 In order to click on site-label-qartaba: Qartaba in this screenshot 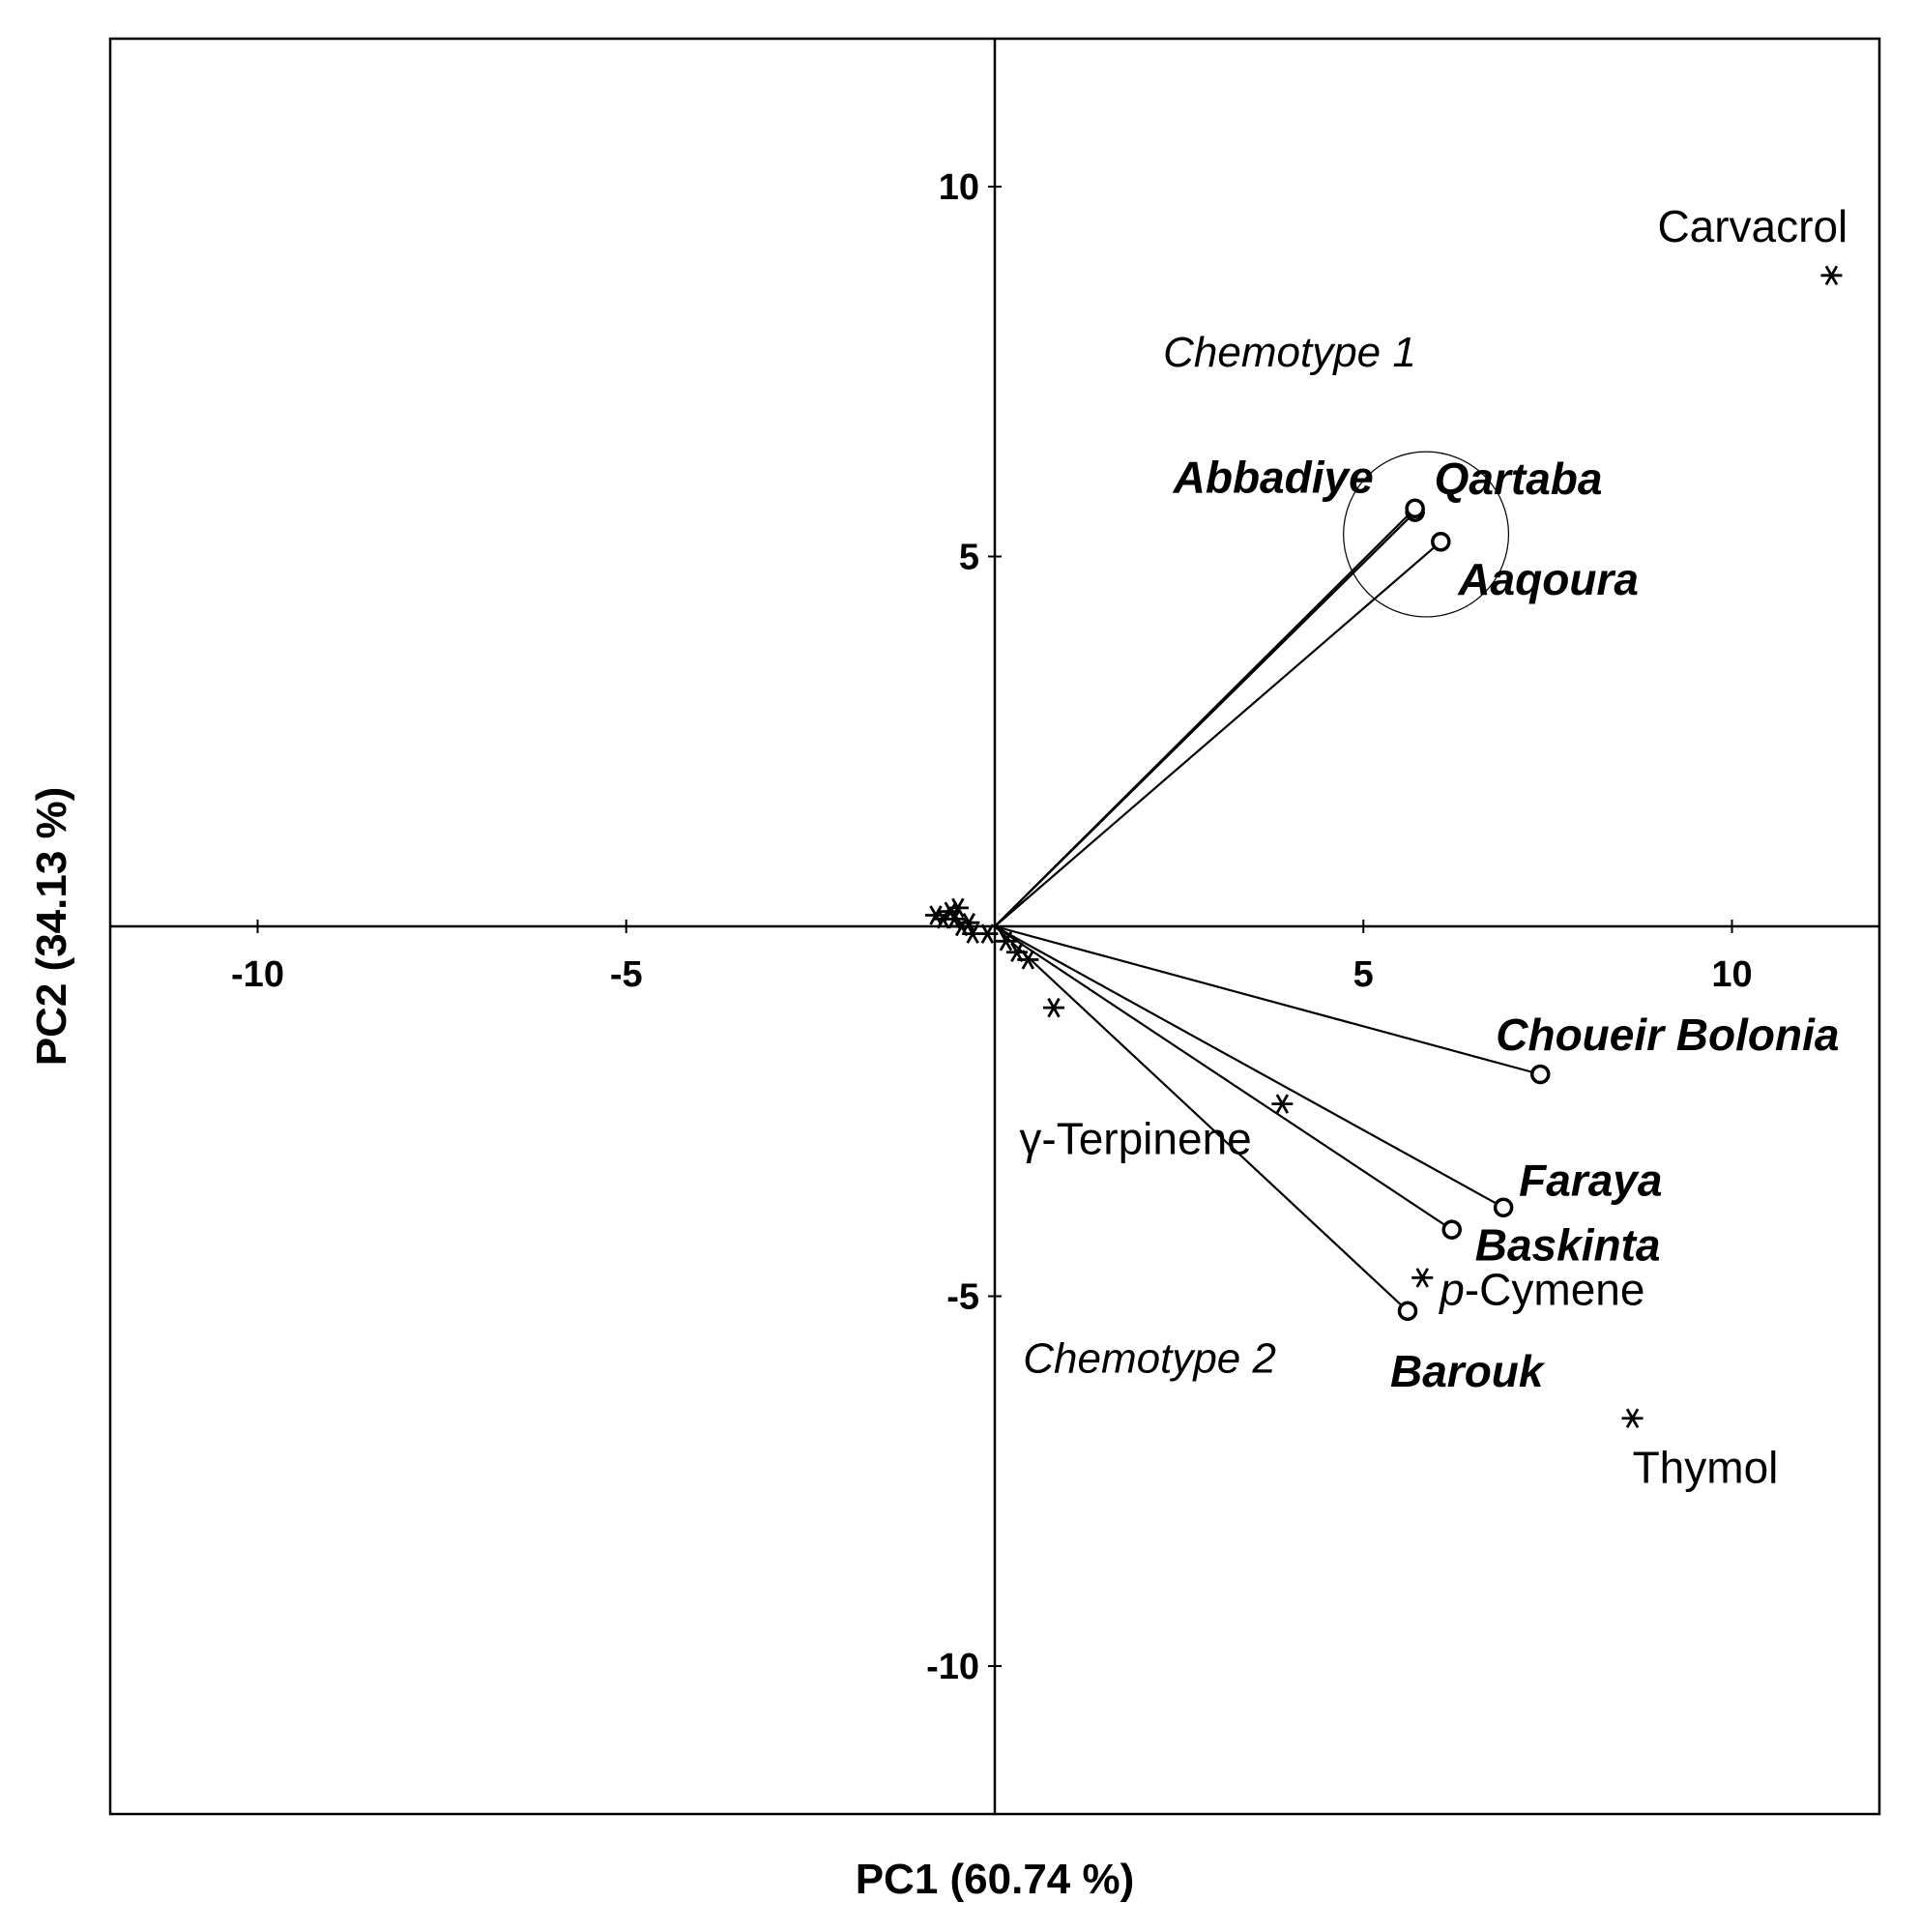, I will do `click(1519, 479)`.